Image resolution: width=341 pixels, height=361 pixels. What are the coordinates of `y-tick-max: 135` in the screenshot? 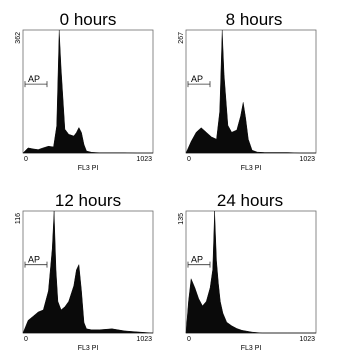 It's located at (181, 219).